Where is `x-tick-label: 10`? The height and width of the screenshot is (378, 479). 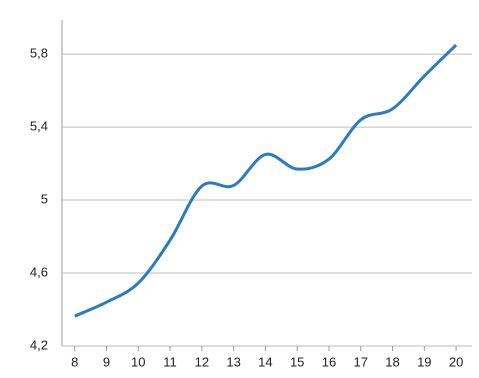 x-tick-label: 10 is located at coordinates (138, 361).